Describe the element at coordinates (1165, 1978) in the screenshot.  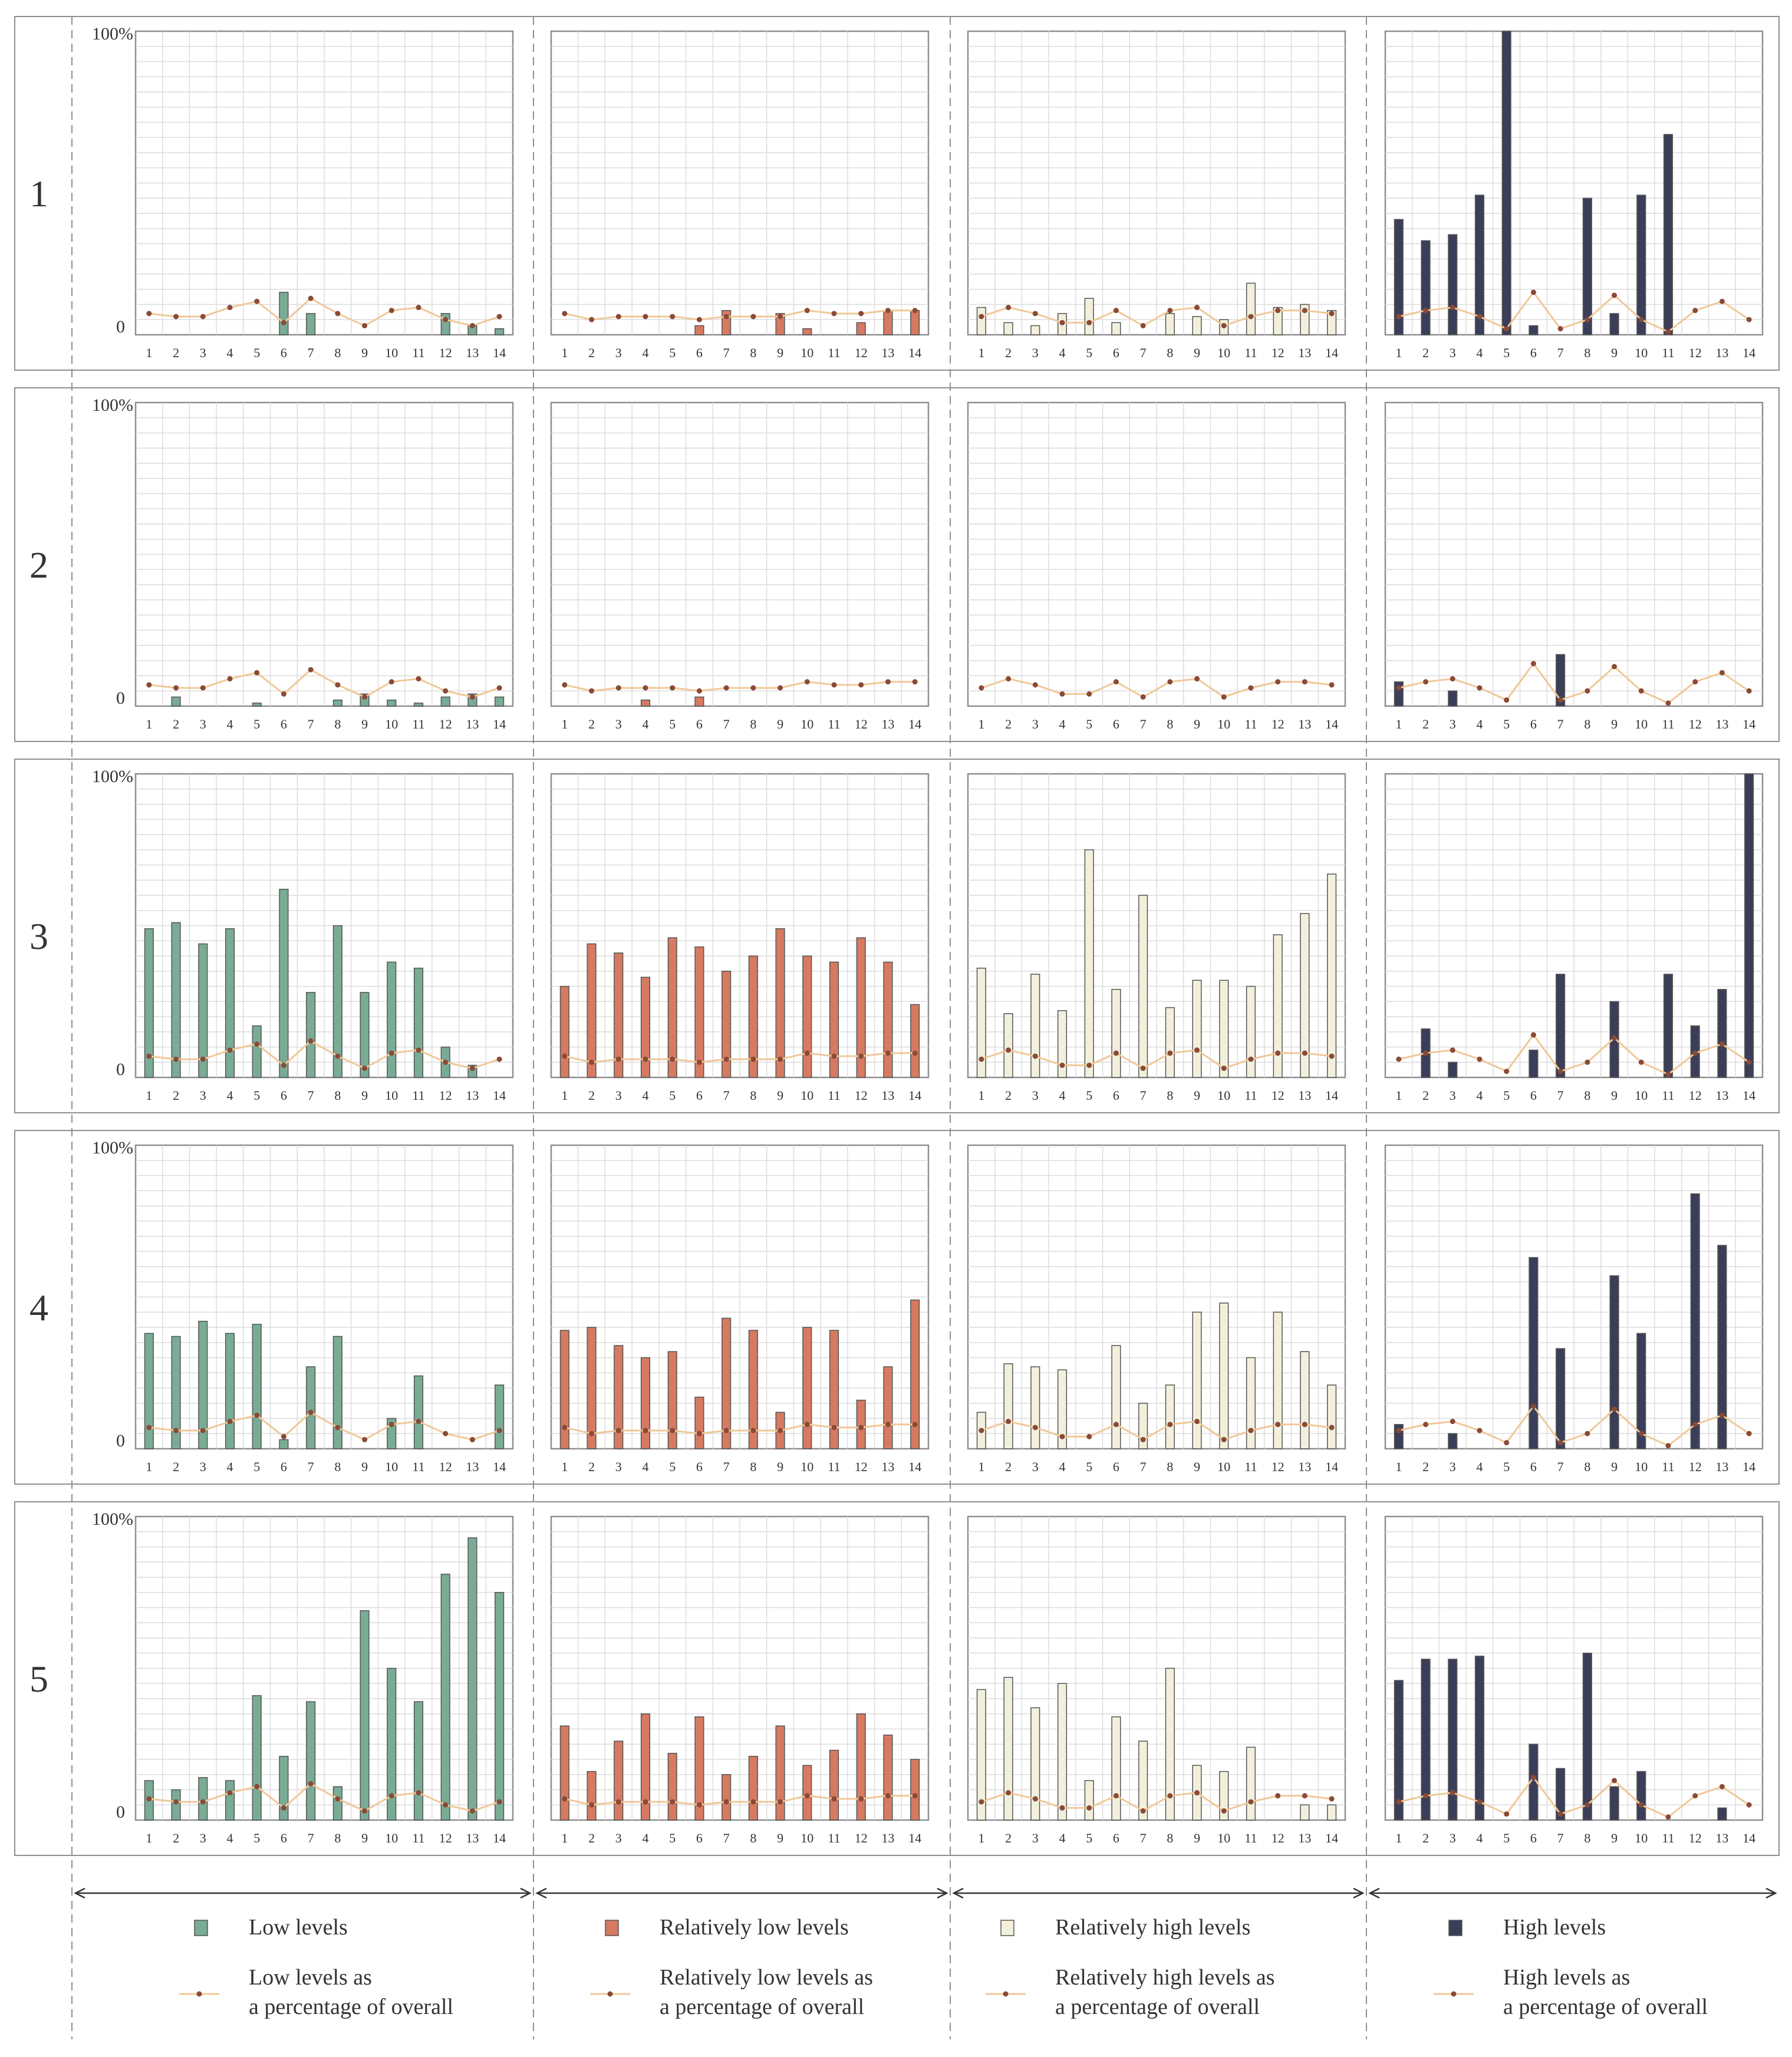
I see `legend-line-label-1: Relatively high levels as` at that location.